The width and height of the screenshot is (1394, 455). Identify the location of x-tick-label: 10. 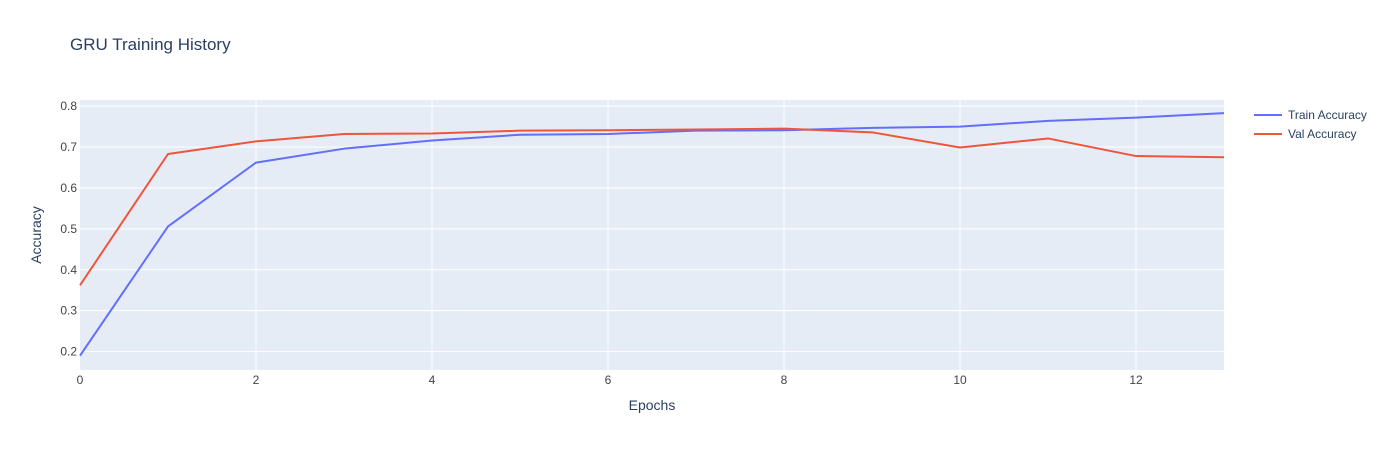
(960, 380).